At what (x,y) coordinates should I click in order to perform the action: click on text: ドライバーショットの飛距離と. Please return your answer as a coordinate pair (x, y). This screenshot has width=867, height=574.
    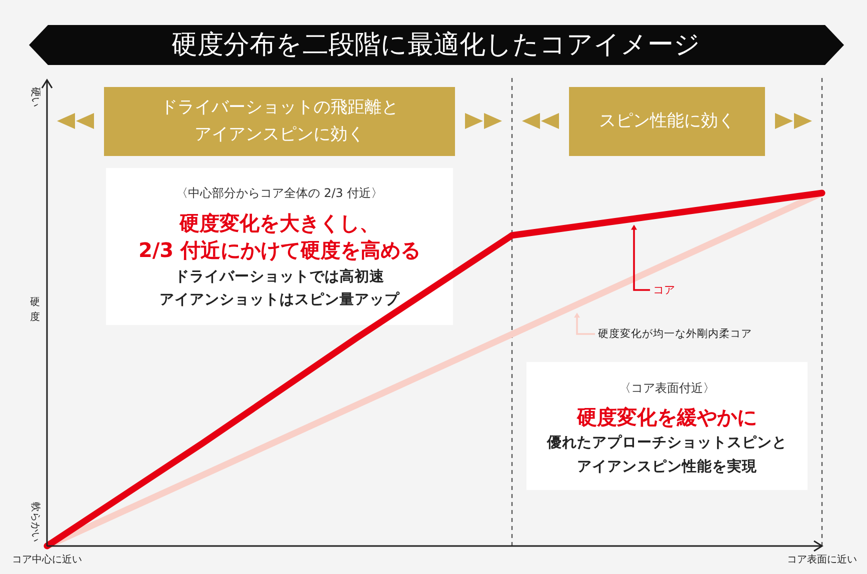
    Looking at the image, I should click on (279, 108).